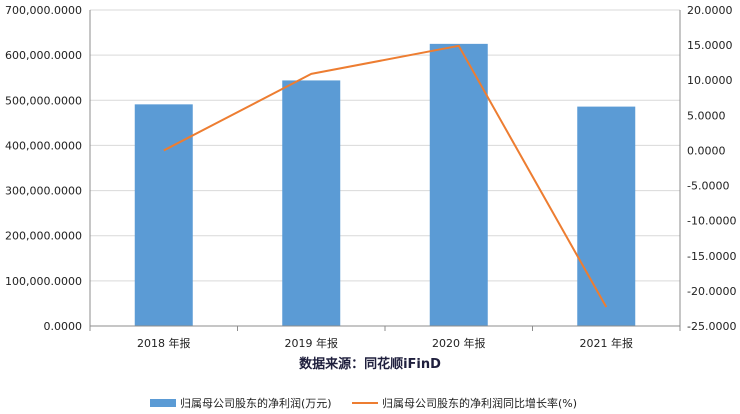 This screenshot has height=414, width=740. What do you see at coordinates (164, 343) in the screenshot?
I see `category-label: 2018 年报` at bounding box center [164, 343].